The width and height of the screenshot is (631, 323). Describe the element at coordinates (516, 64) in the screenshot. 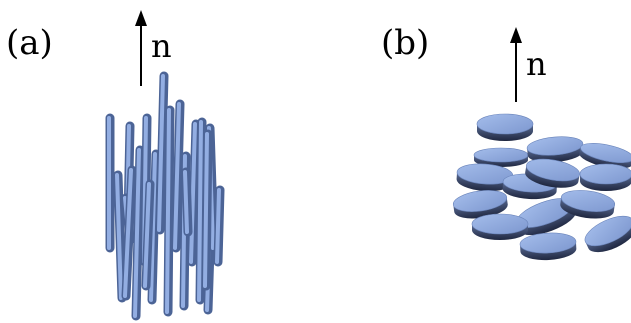

I see `director-arrow-b` at that location.